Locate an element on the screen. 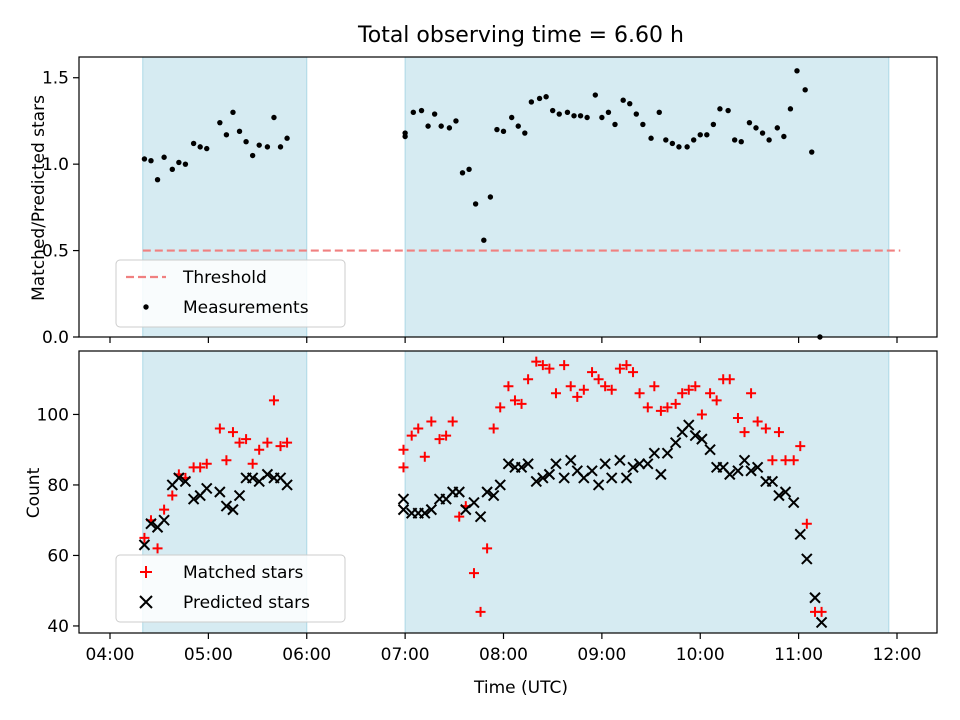 This screenshot has width=960, height=720. count-legend-box is located at coordinates (230, 588).